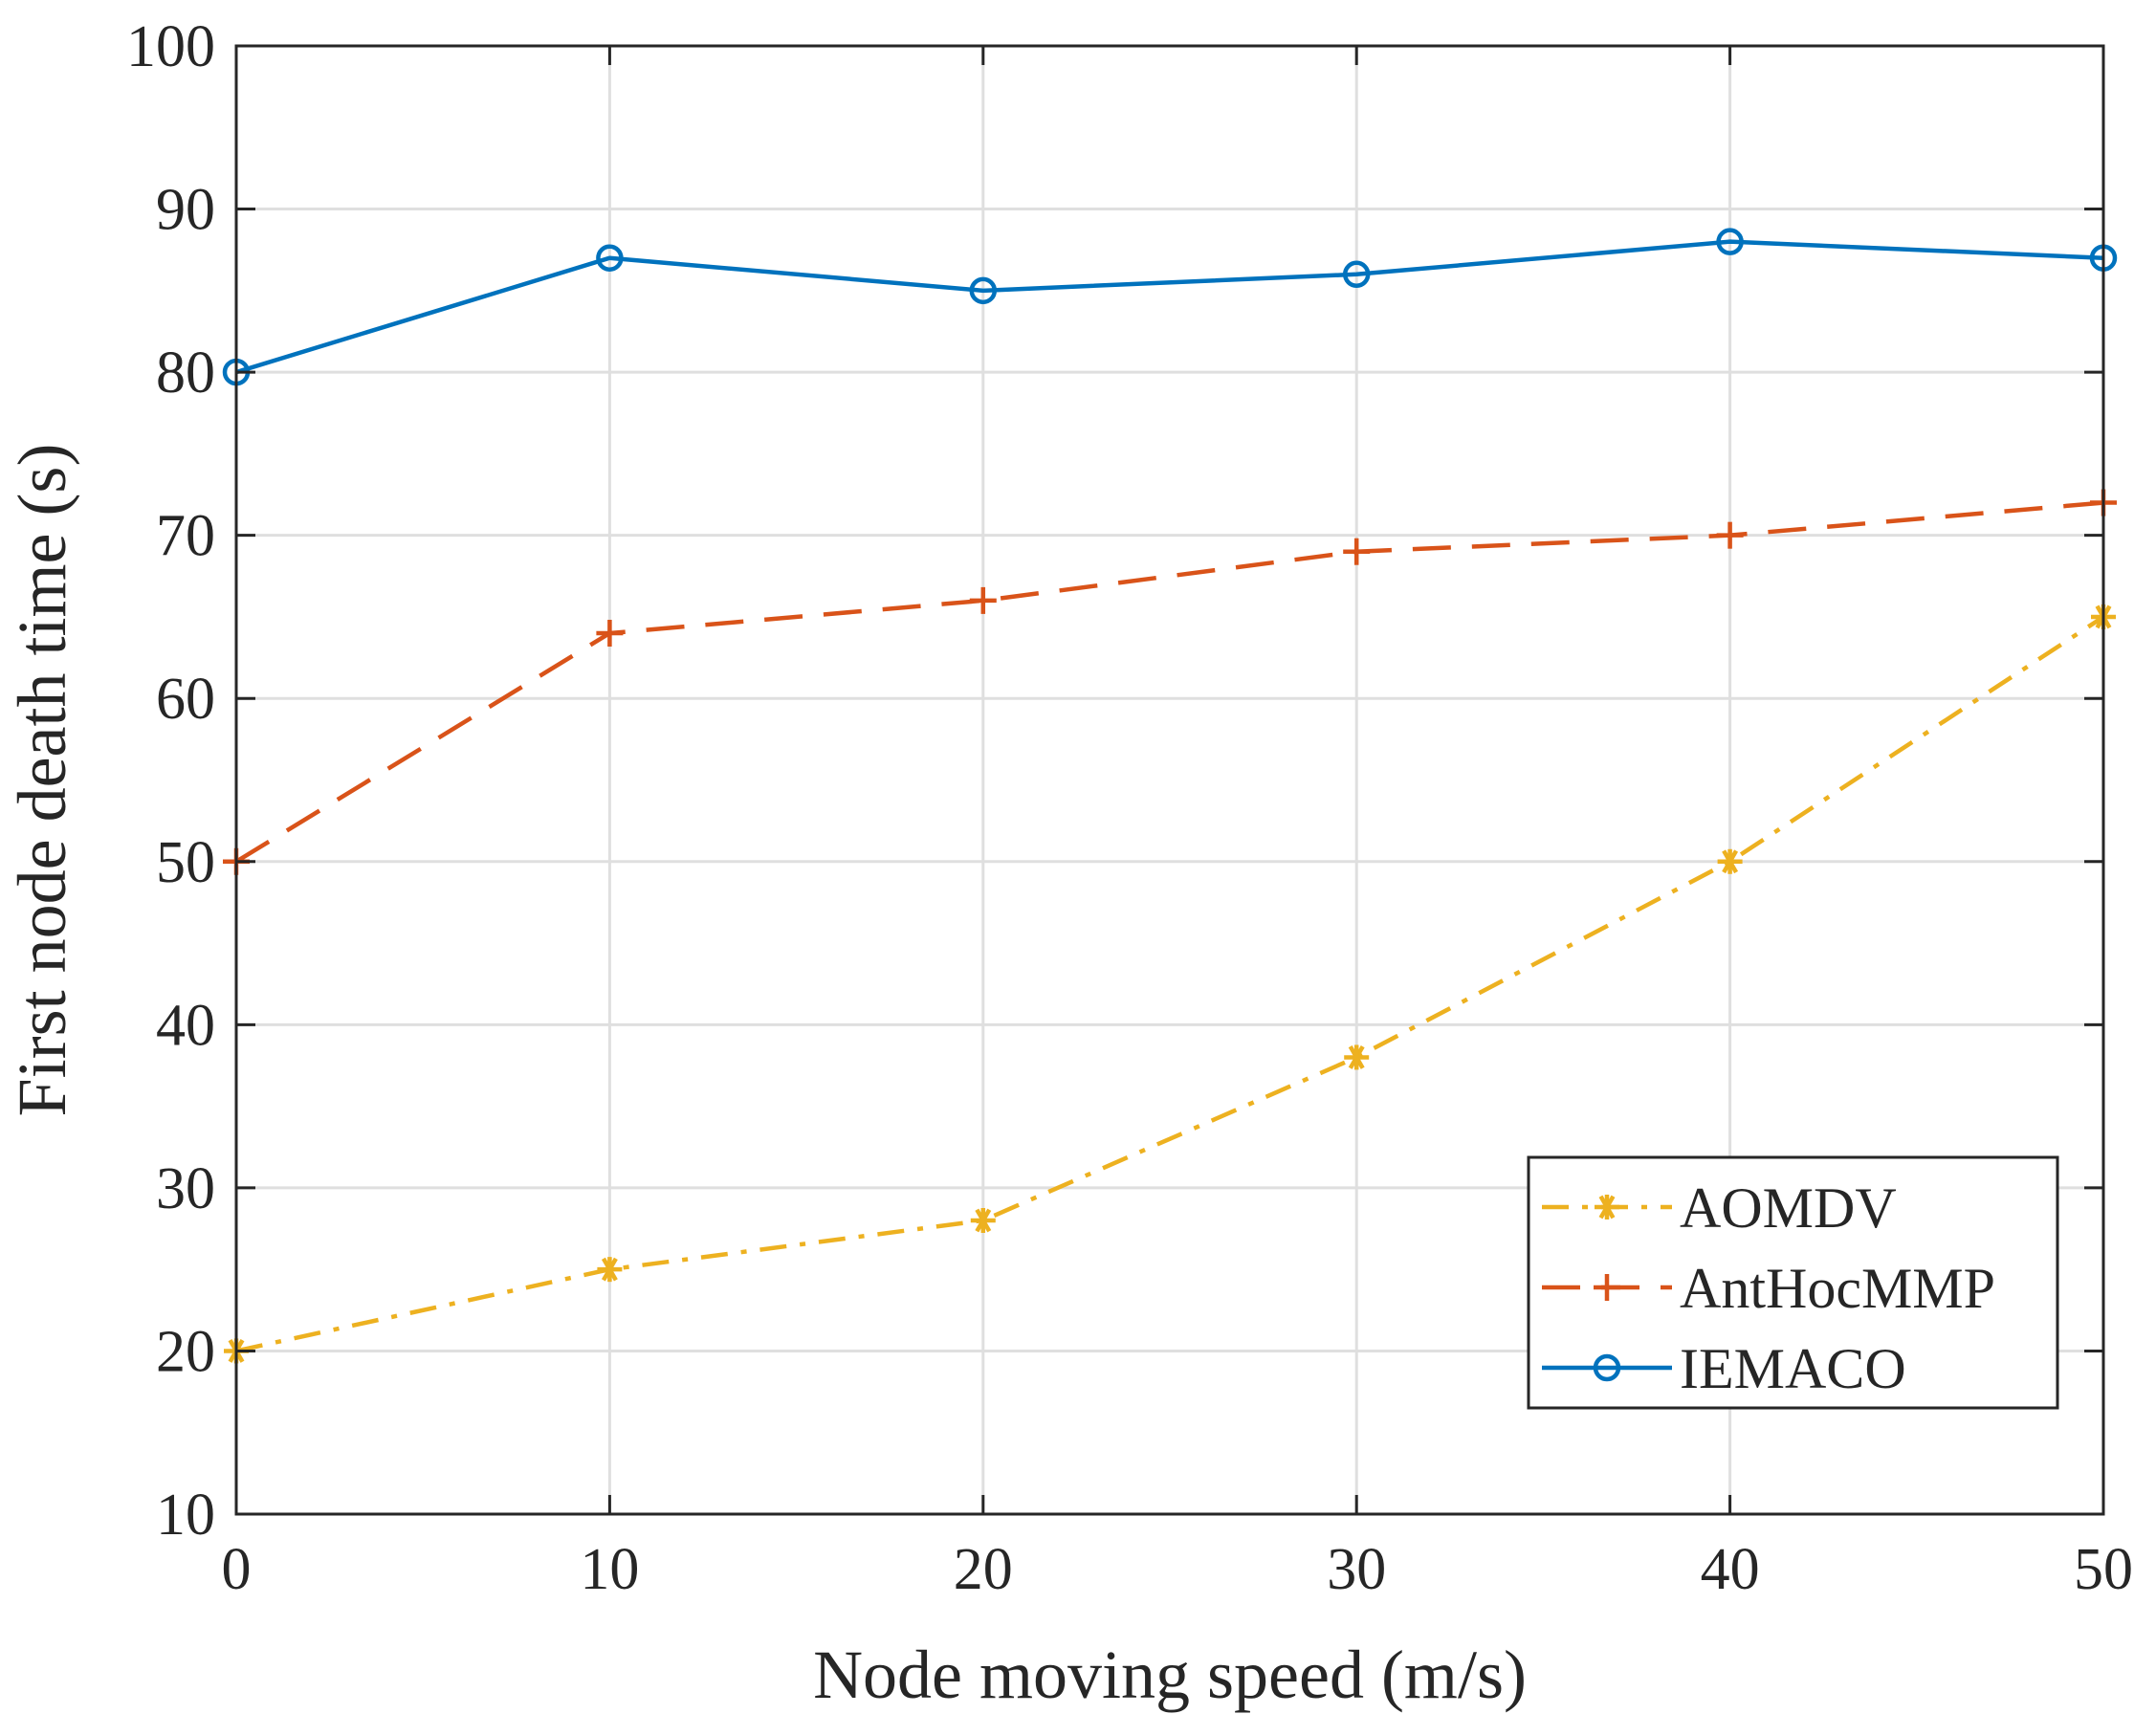  Describe the element at coordinates (170, 46) in the screenshot. I see `y-tick-label: 100` at that location.